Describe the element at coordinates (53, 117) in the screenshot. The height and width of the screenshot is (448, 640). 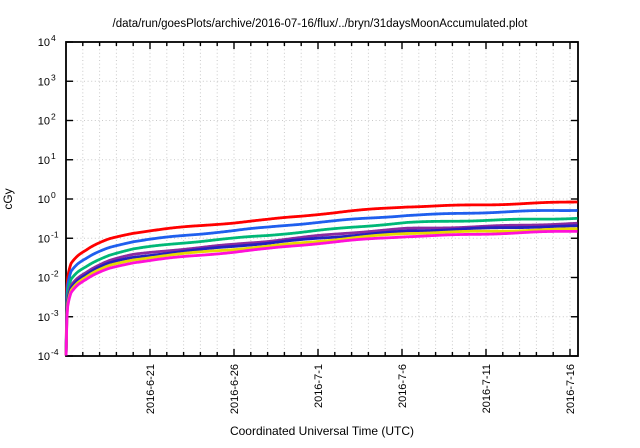
I see `y-tick-exponent: 2` at that location.